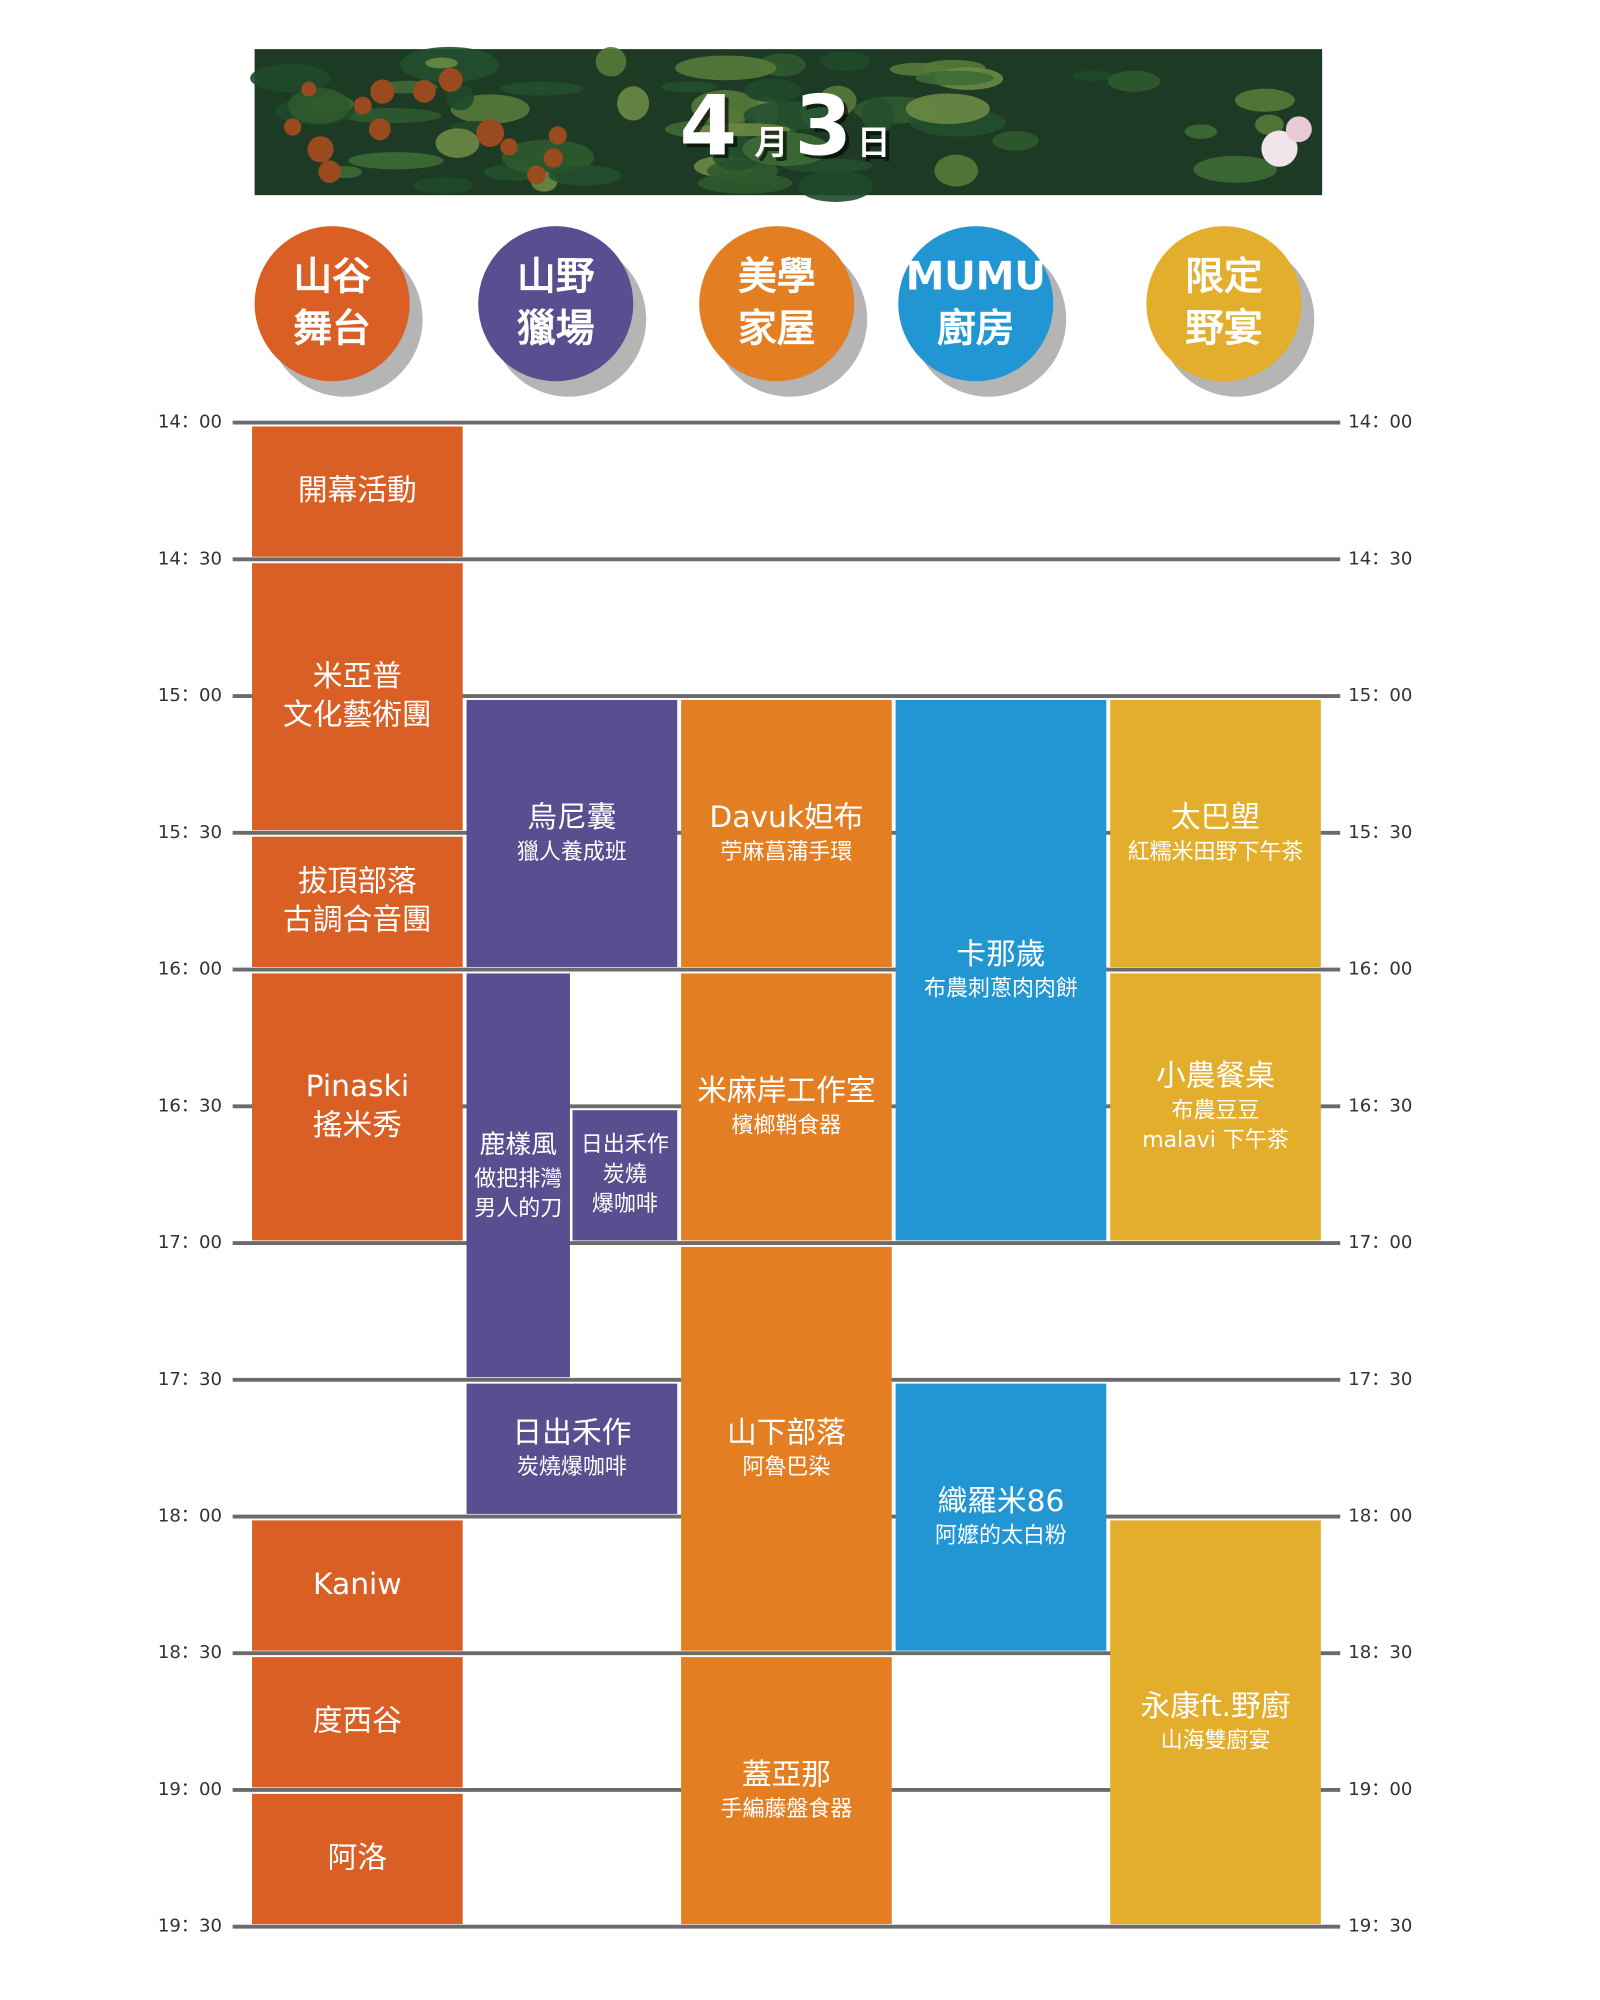  I want to click on event-text: 拔頂部落, so click(357, 881).